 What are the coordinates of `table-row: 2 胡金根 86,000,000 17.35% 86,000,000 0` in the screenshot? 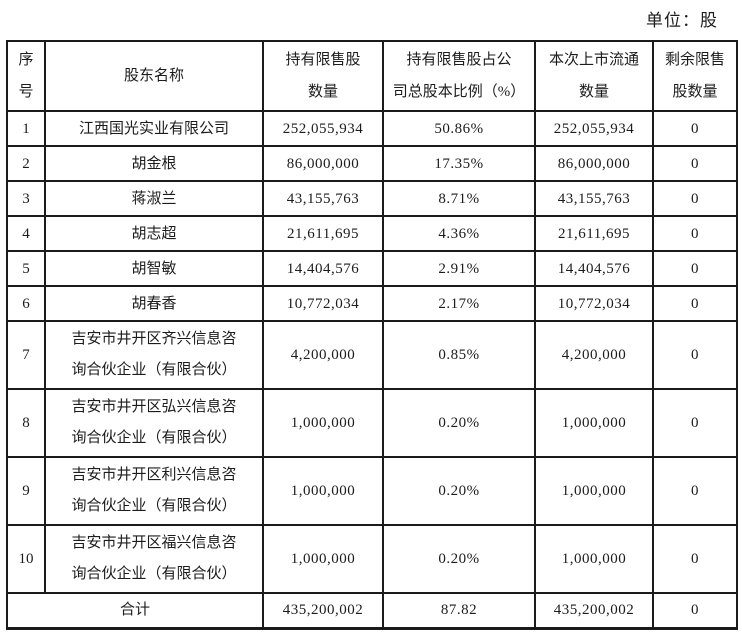 It's located at (372, 163).